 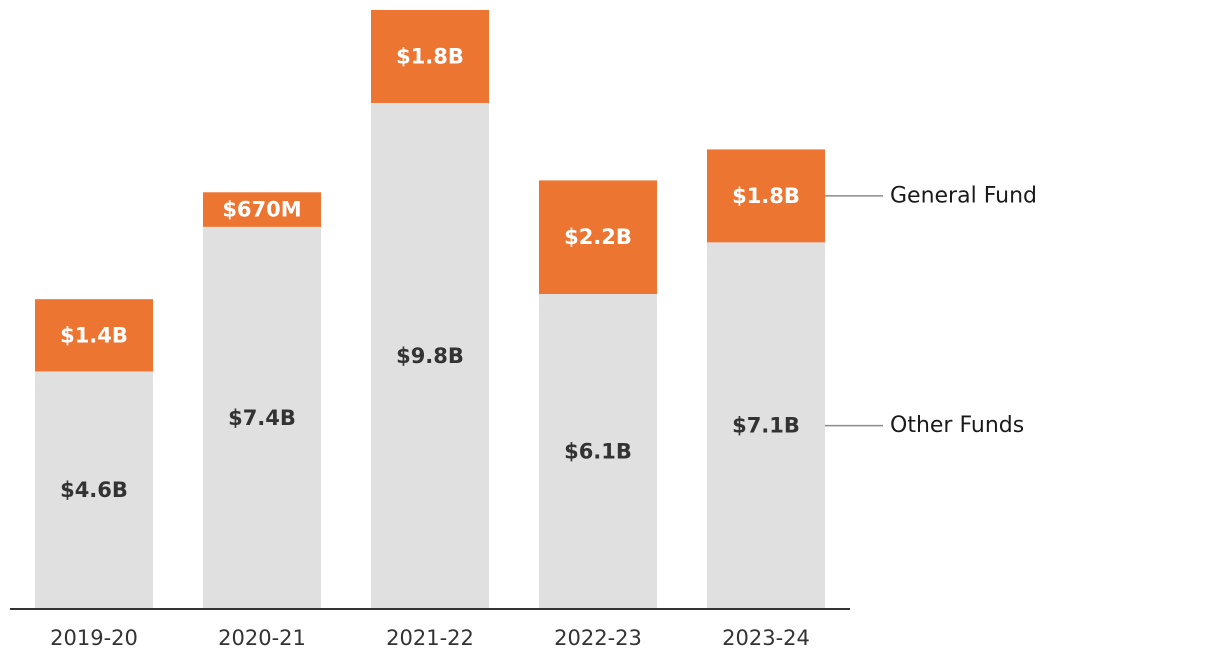 I want to click on data-label-general-fund-2019-20: $1.4B, so click(x=94, y=335).